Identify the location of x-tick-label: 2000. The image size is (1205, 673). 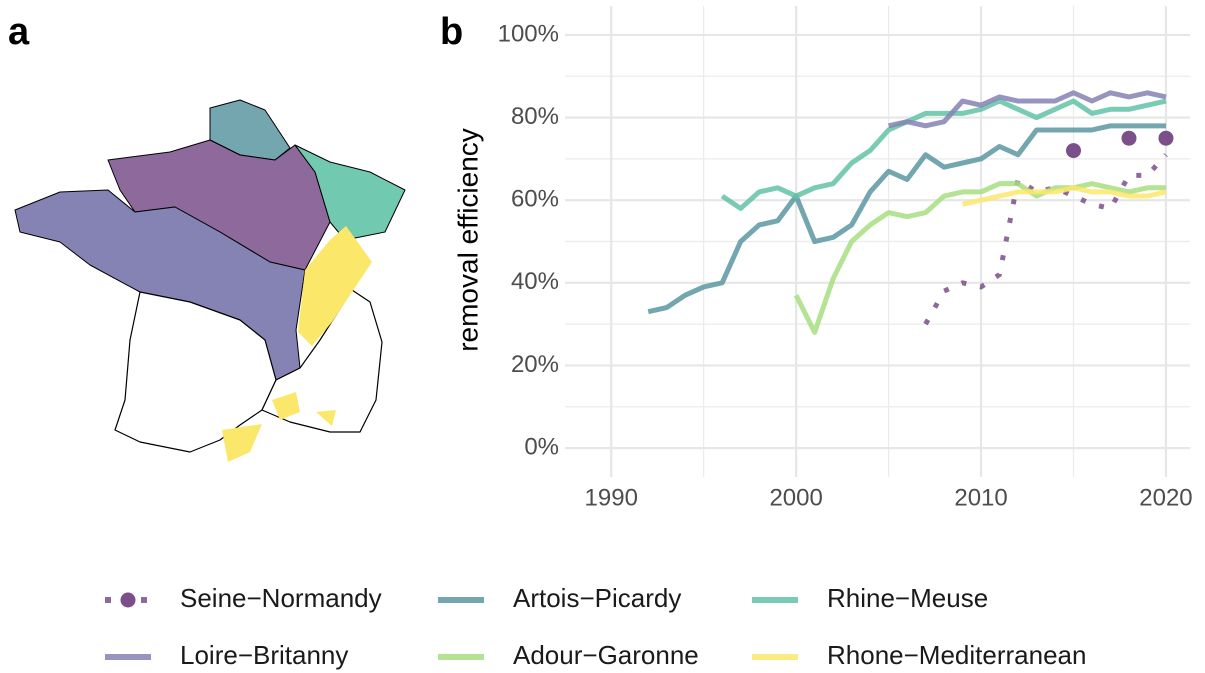
(795, 497).